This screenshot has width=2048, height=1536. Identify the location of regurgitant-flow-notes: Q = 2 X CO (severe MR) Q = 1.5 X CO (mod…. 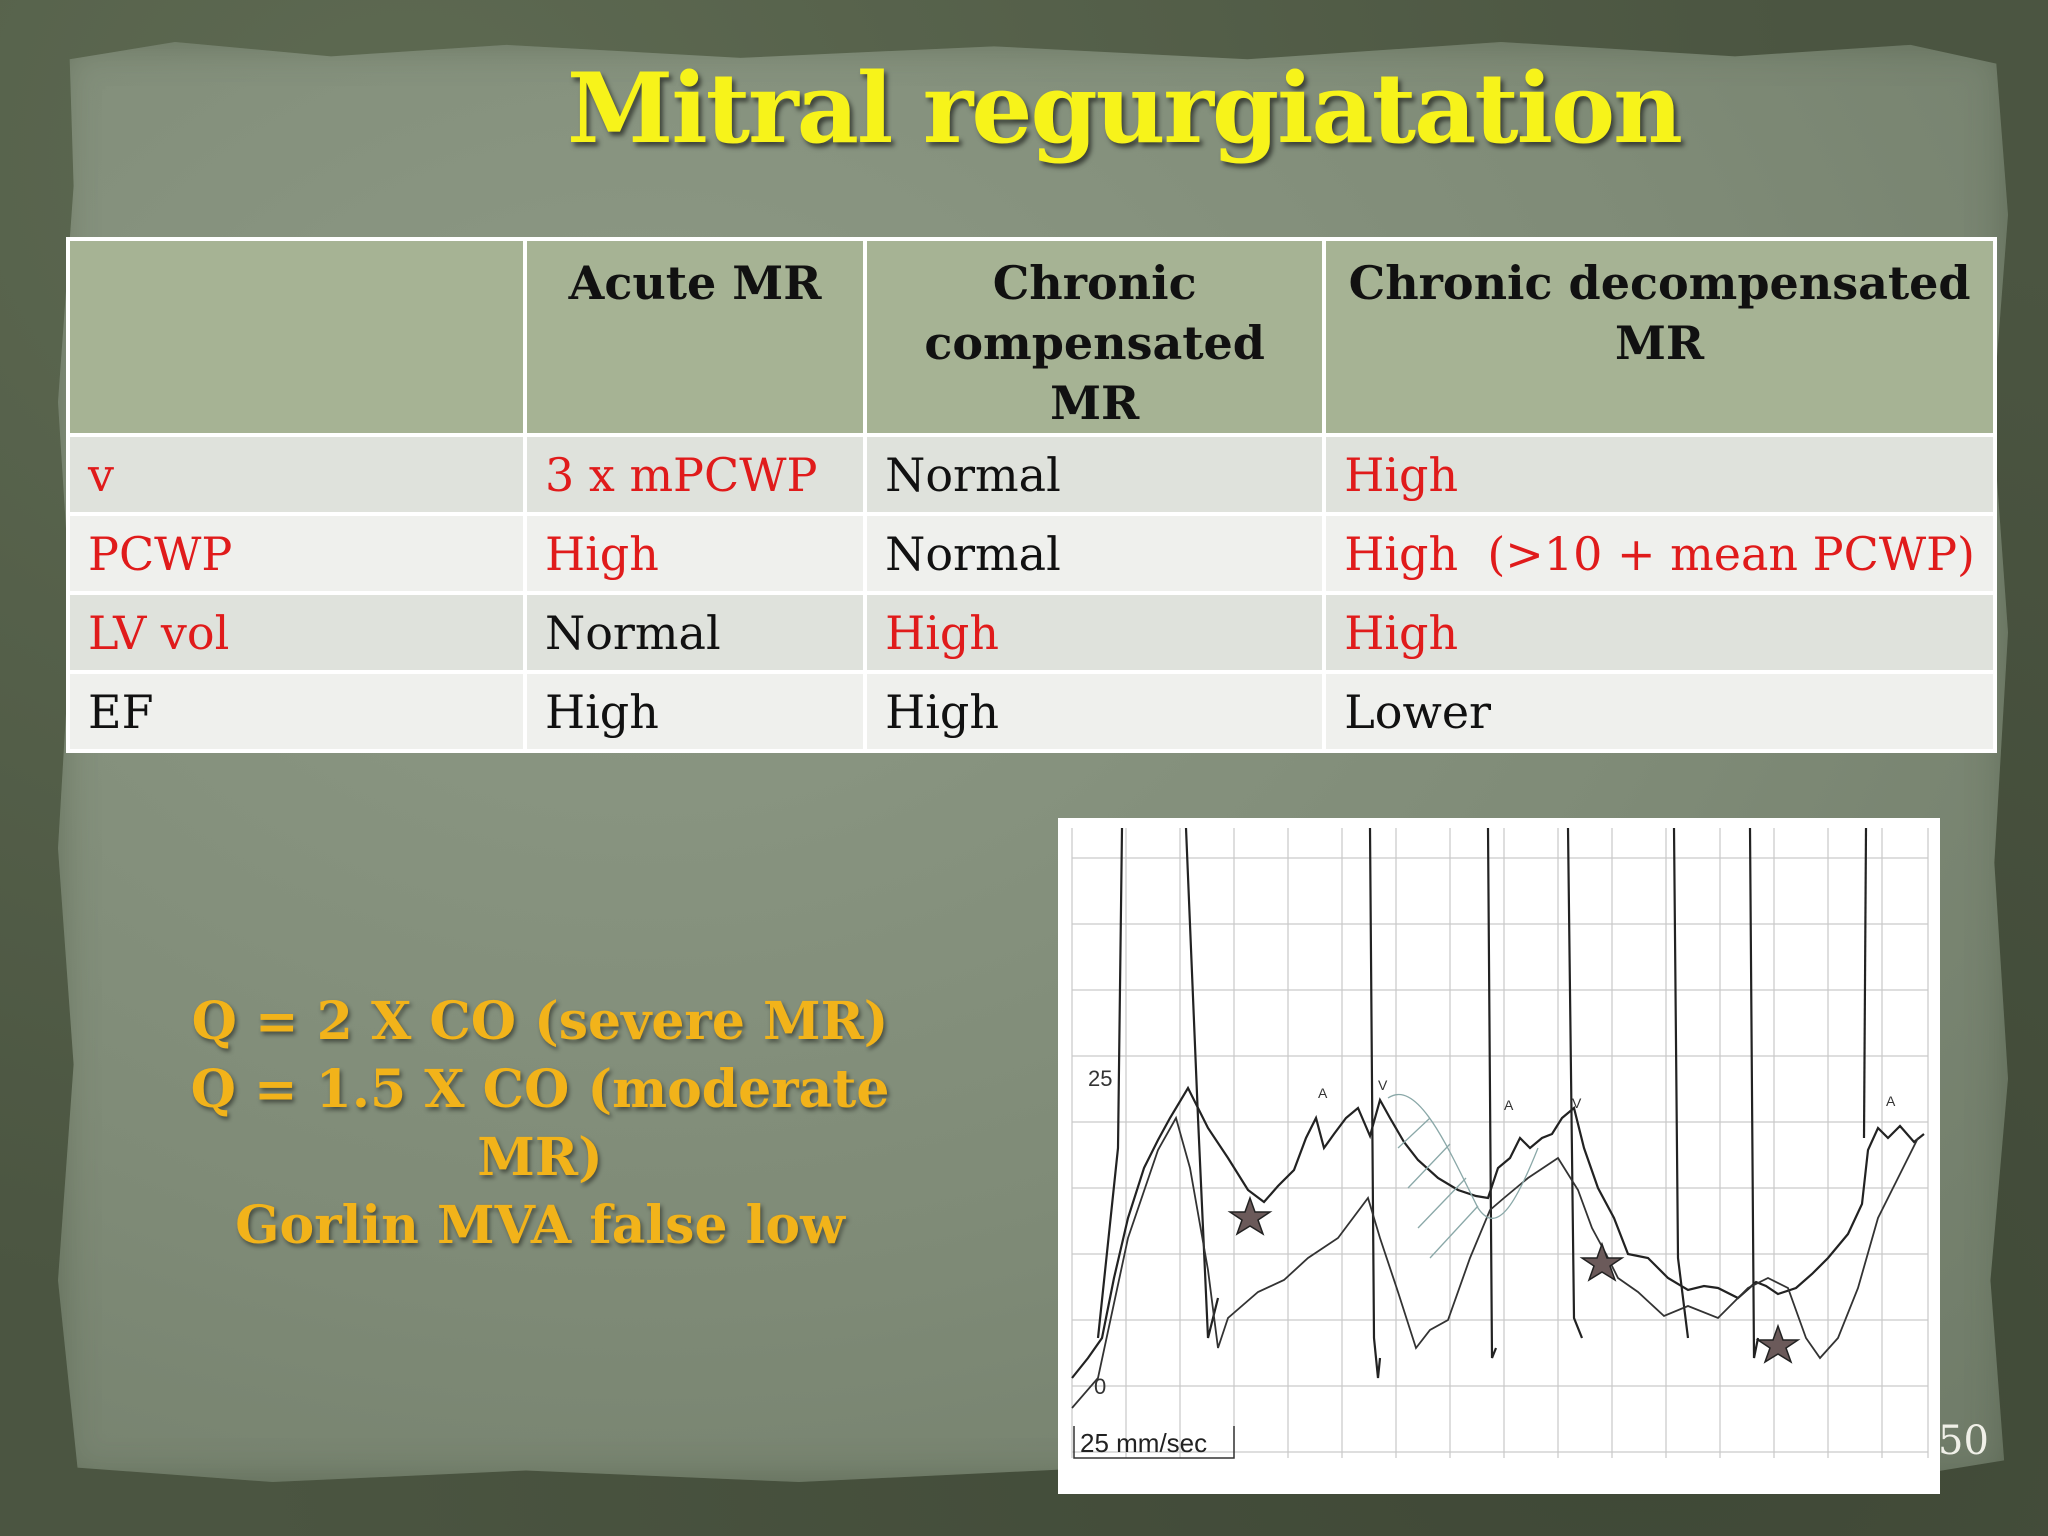
(540, 1124).